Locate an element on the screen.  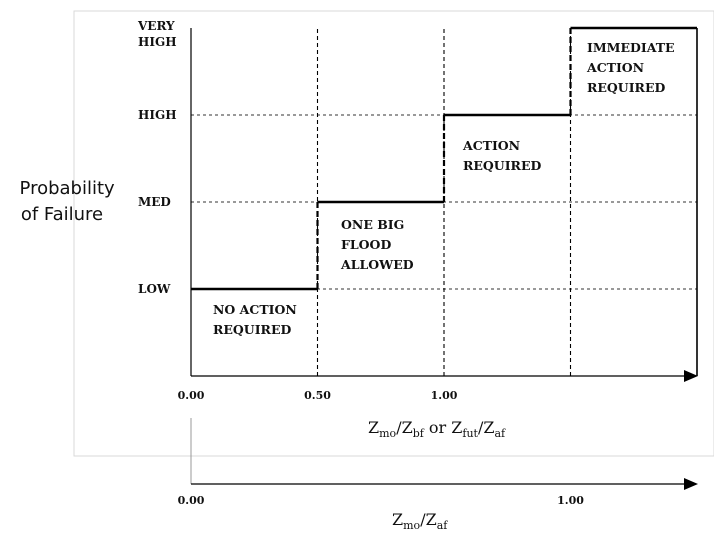
x-tick-label-0: 0.00 is located at coordinates (191, 395).